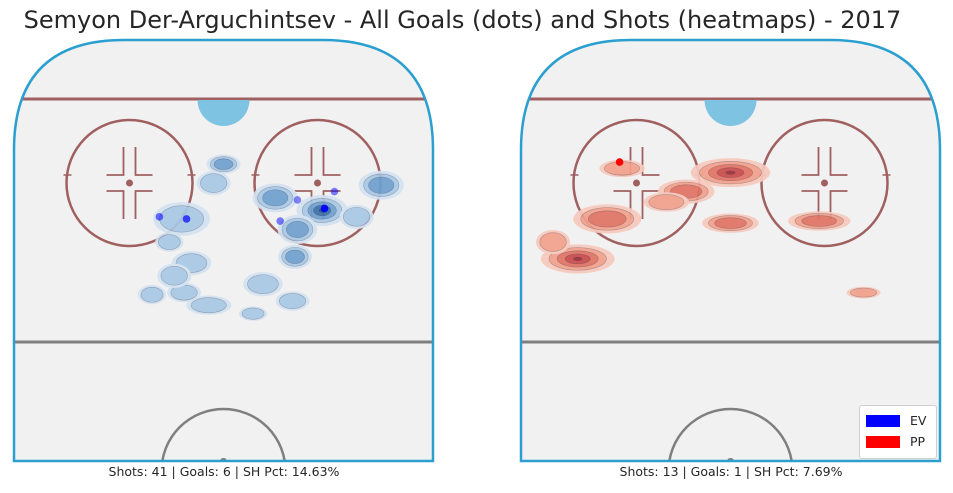 The width and height of the screenshot is (953, 493). Describe the element at coordinates (731, 471) in the screenshot. I see `pp-panel-caption: Shots: 13 | Goals: 1 | SH Pct: 7.69%` at that location.